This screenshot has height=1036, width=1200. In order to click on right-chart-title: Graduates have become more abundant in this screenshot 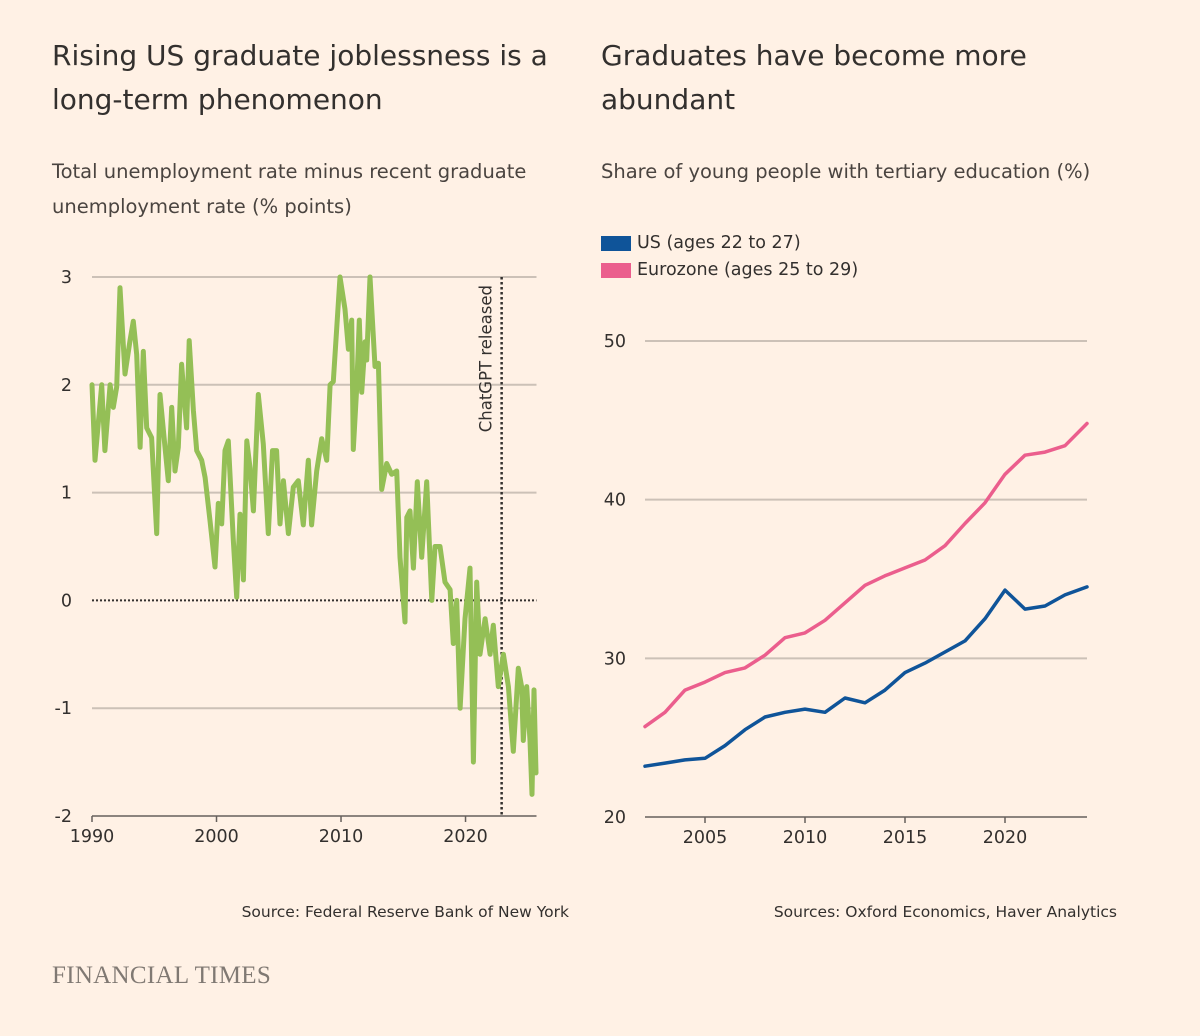, I will do `click(814, 77)`.